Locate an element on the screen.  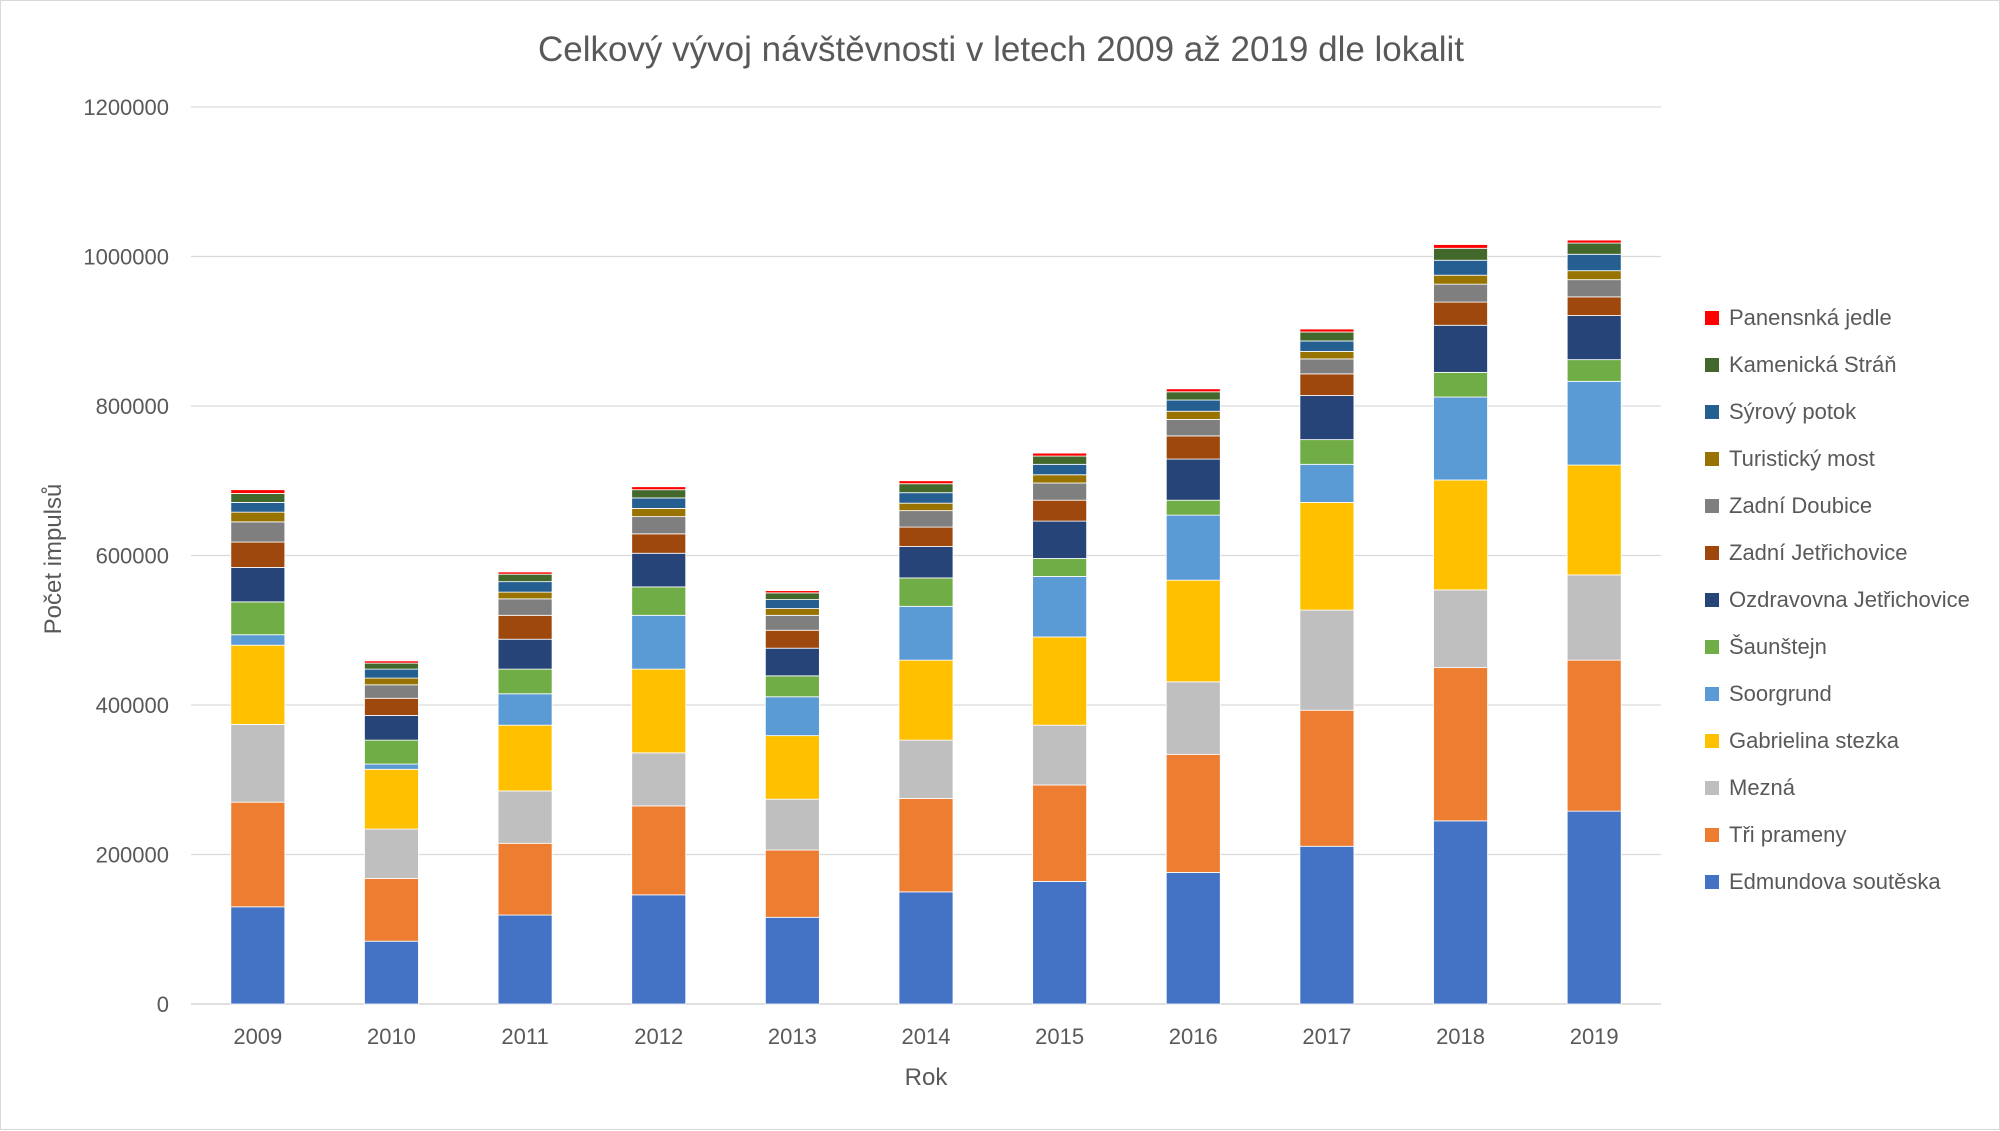
legend-label: Panensnká jedle is located at coordinates (1810, 317).